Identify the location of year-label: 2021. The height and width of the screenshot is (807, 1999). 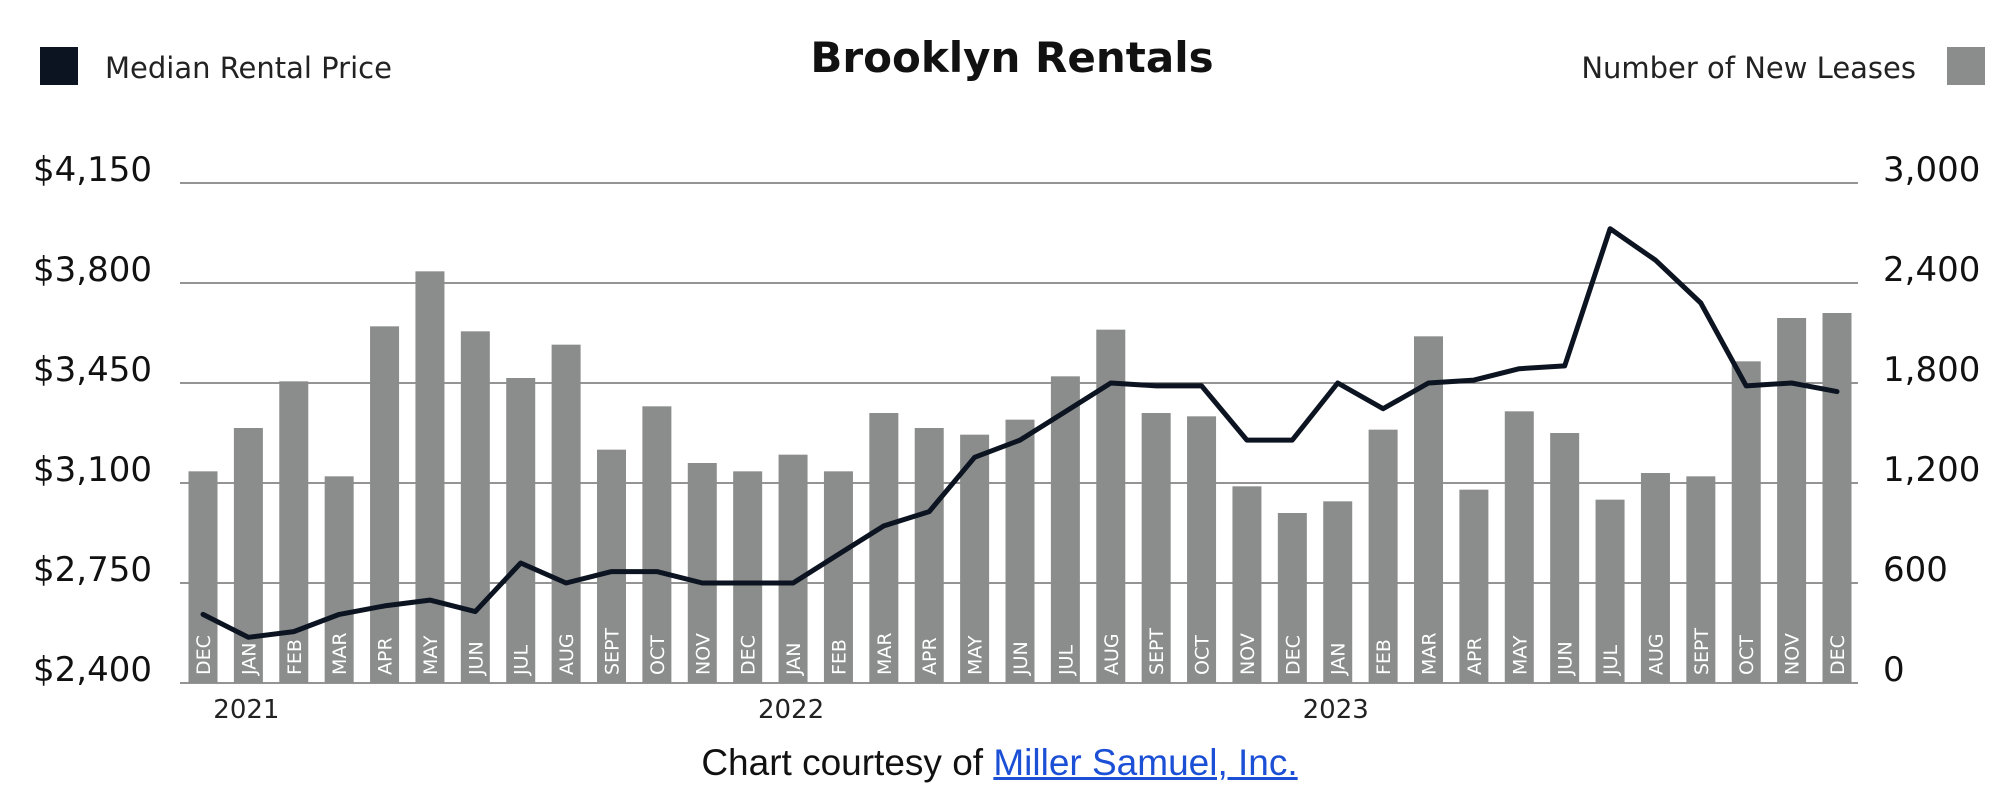
(246, 710).